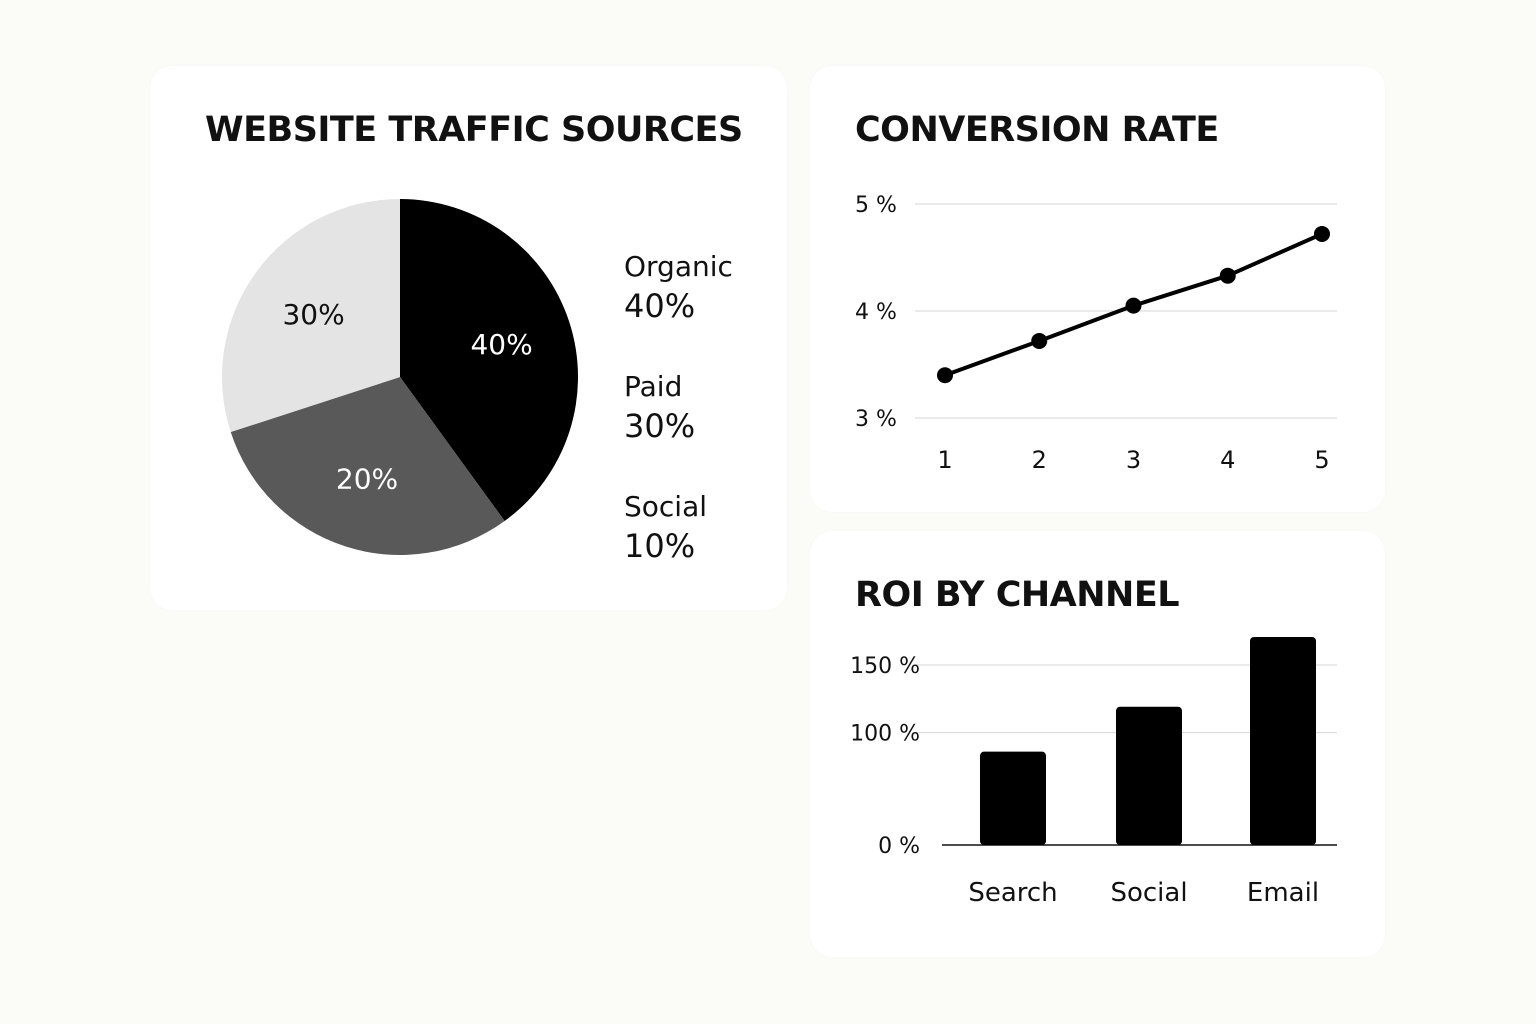 The image size is (1536, 1024). I want to click on y-tick-label: 100 %, so click(885, 734).